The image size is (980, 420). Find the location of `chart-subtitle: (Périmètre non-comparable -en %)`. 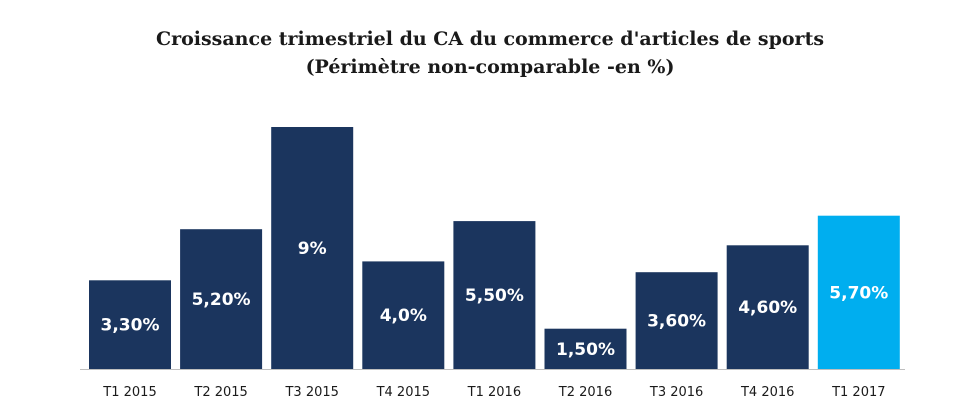

chart-subtitle: (Périmètre non-comparable -en %) is located at coordinates (490, 67).